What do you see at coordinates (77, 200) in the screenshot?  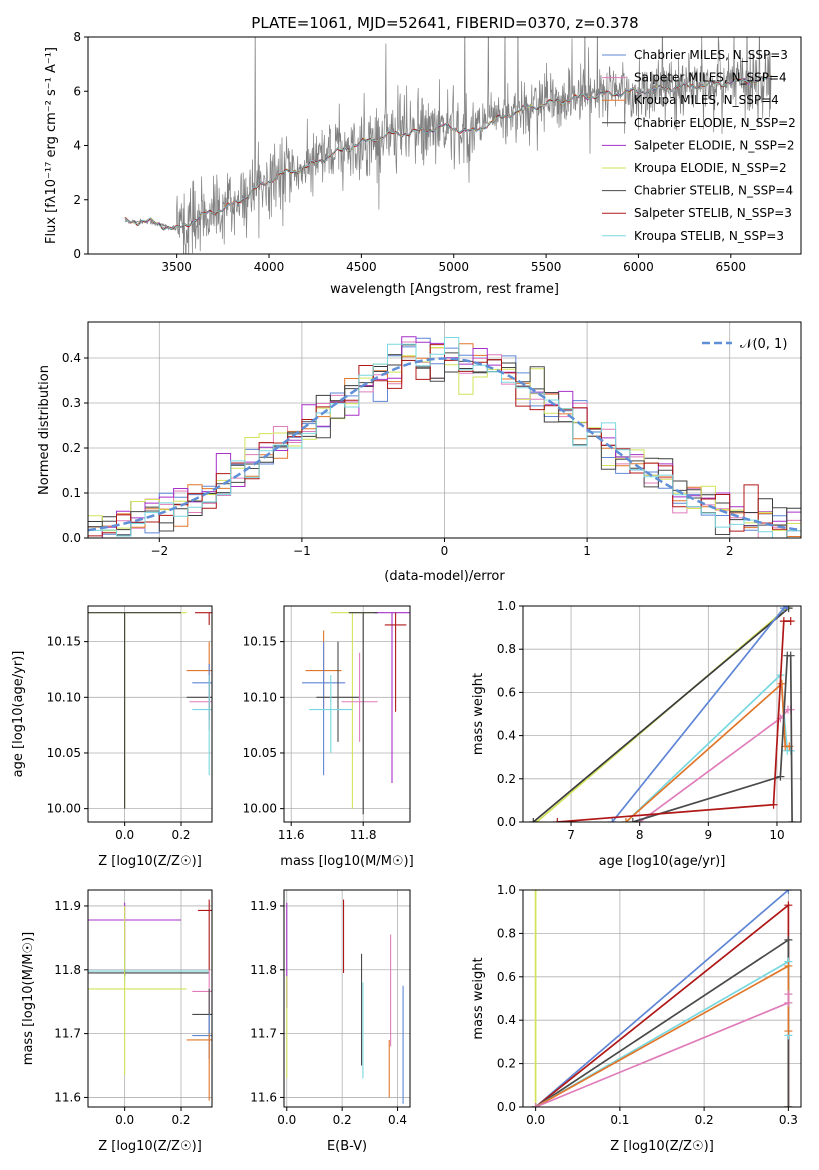 I see `y-tick-label: 2` at bounding box center [77, 200].